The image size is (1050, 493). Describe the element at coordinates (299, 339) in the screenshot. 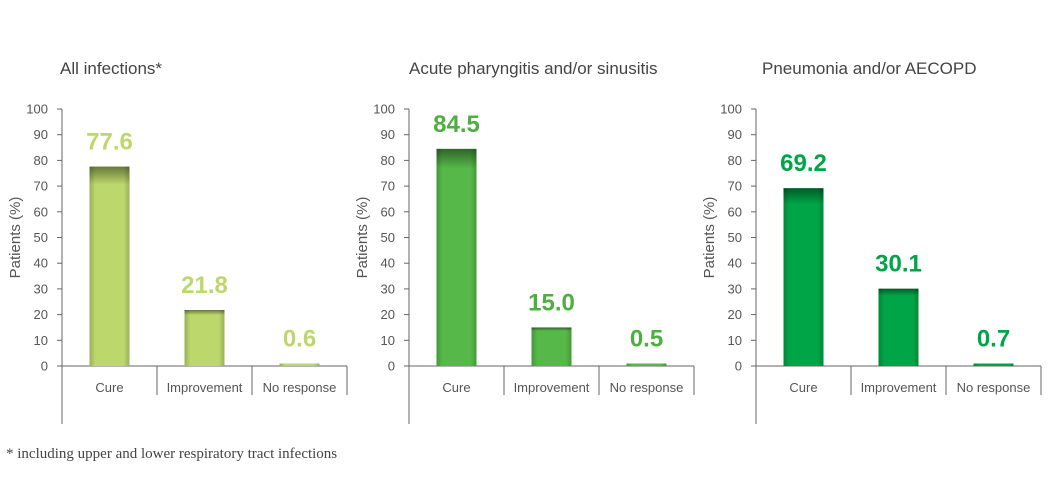

I see `value-label: 0.6` at that location.